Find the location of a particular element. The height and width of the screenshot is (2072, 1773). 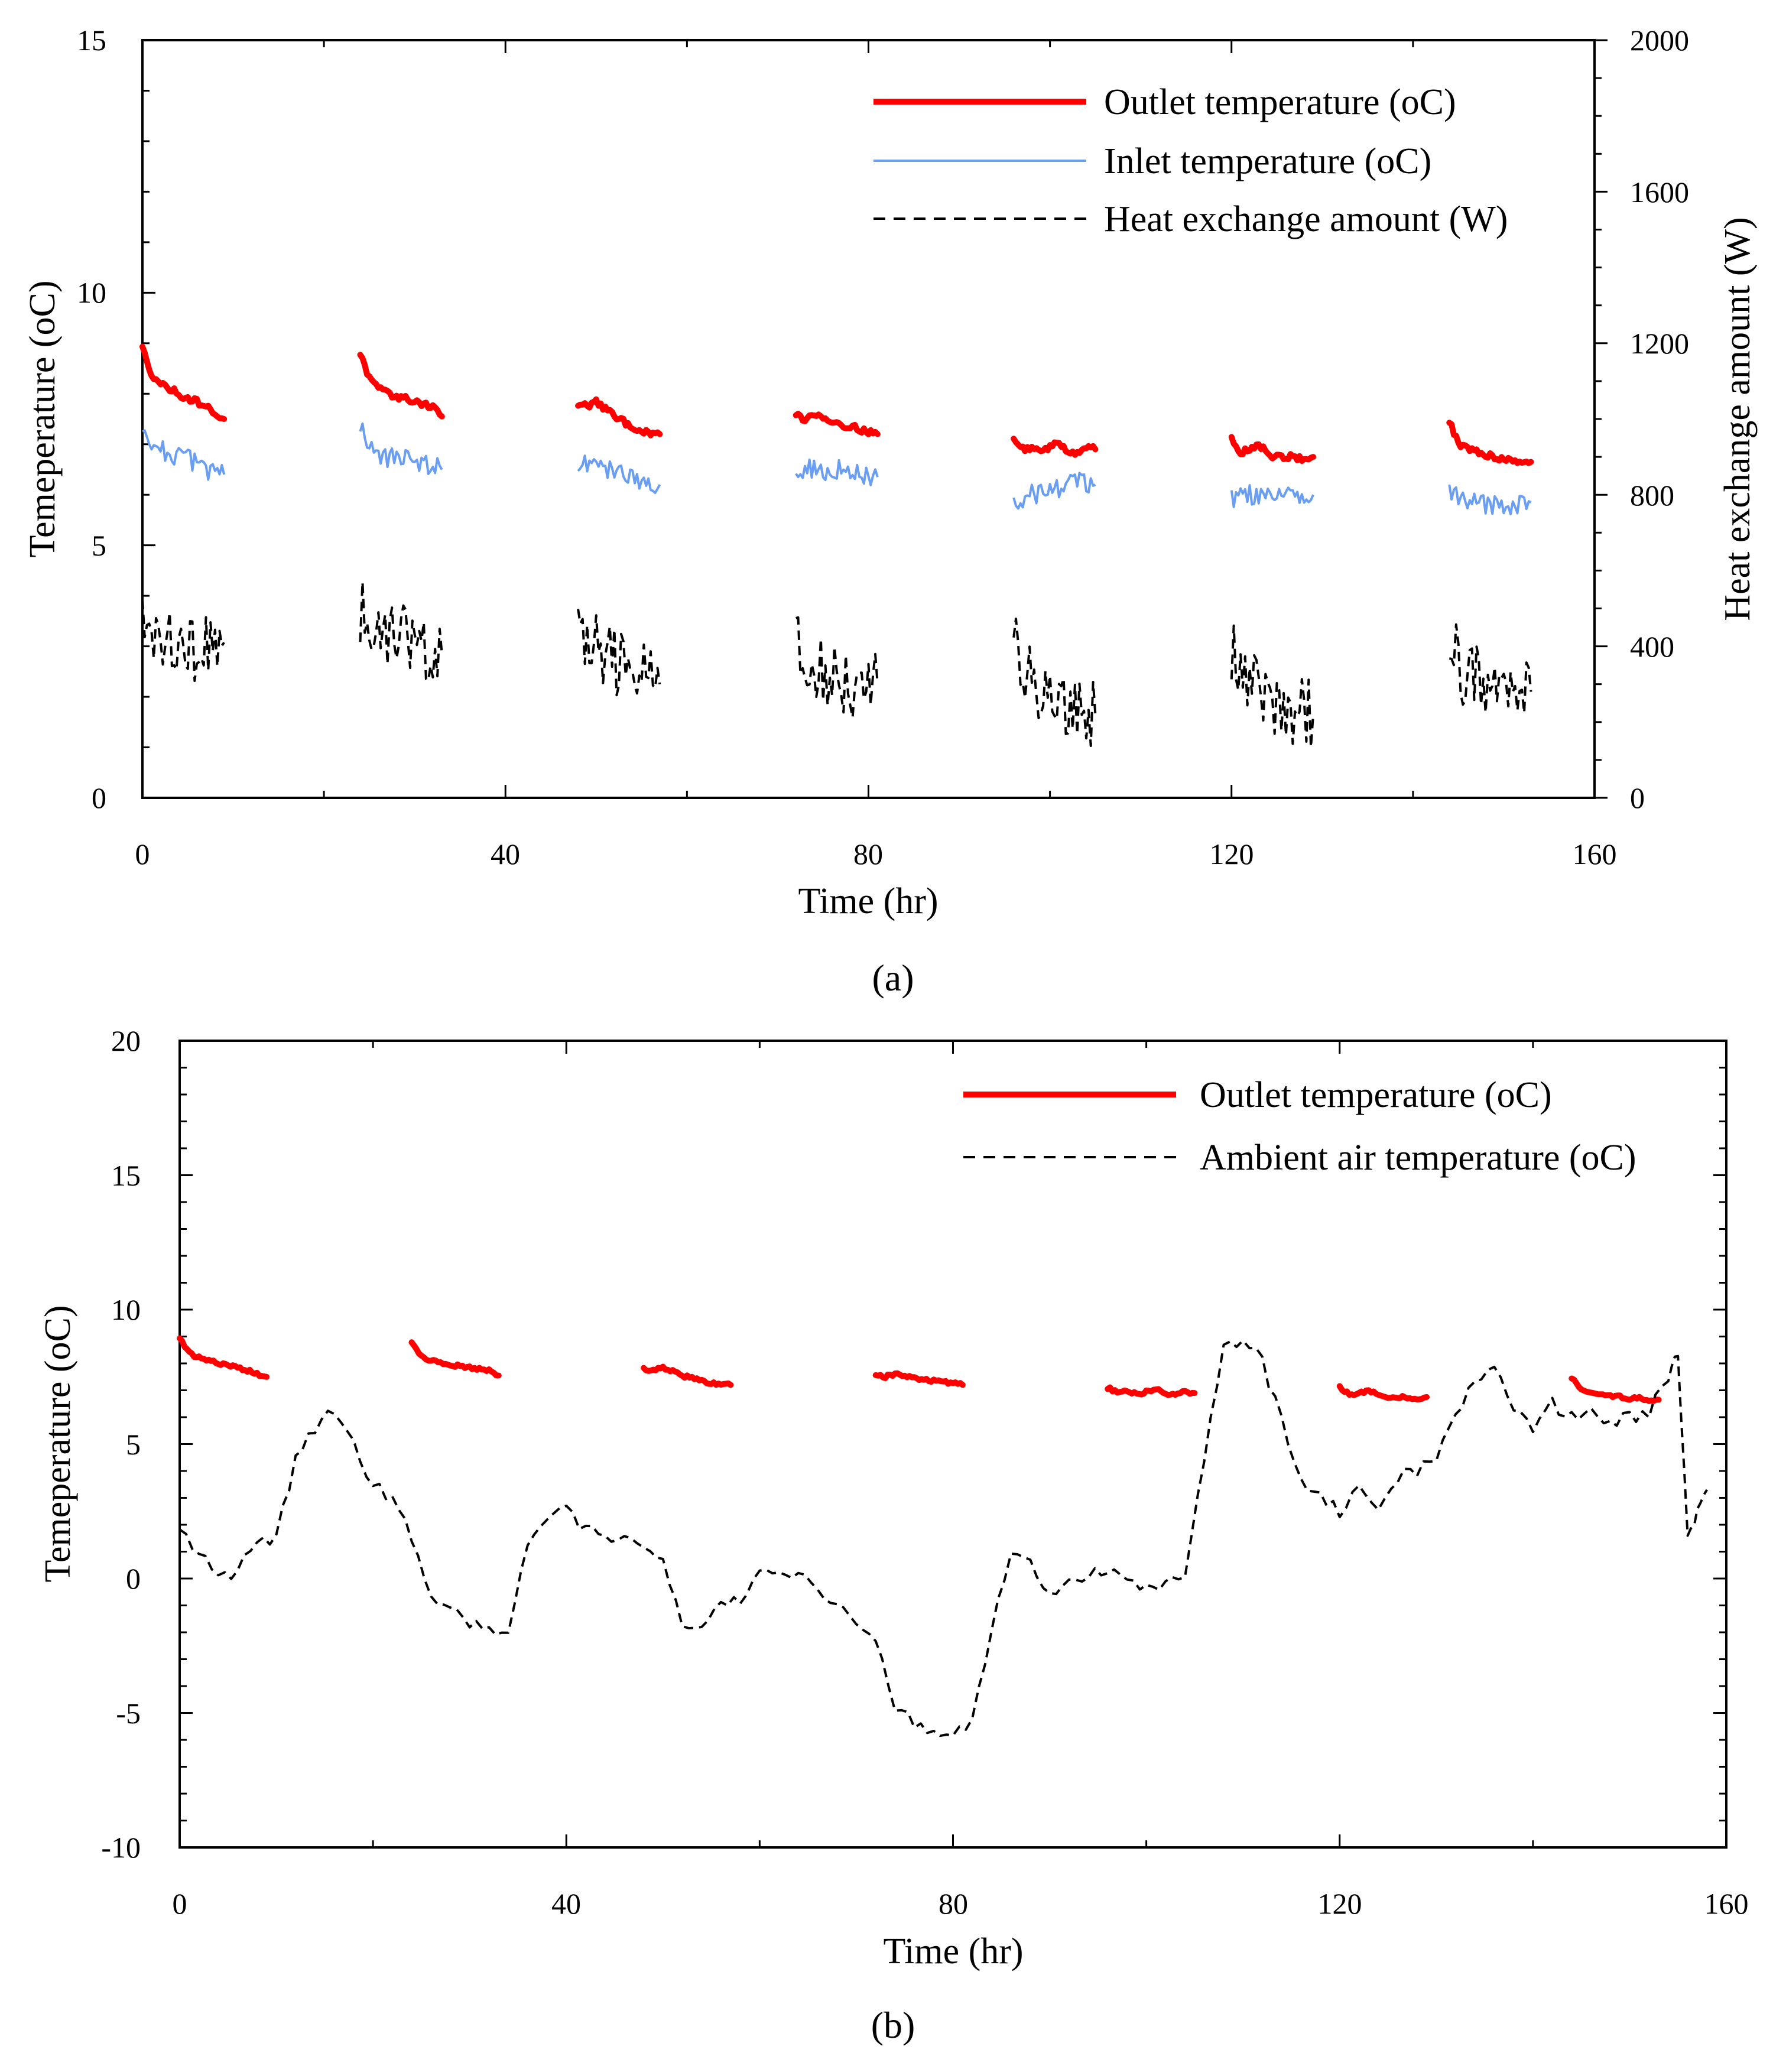

panel-b-y-tick-label: 5 is located at coordinates (133, 1444).